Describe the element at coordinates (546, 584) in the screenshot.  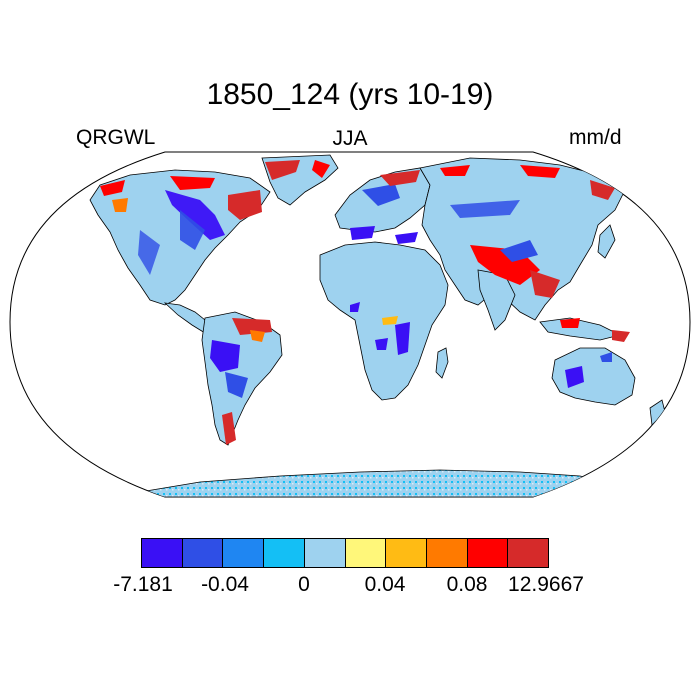
I see `colorbar-tick-label: 12.9667` at that location.